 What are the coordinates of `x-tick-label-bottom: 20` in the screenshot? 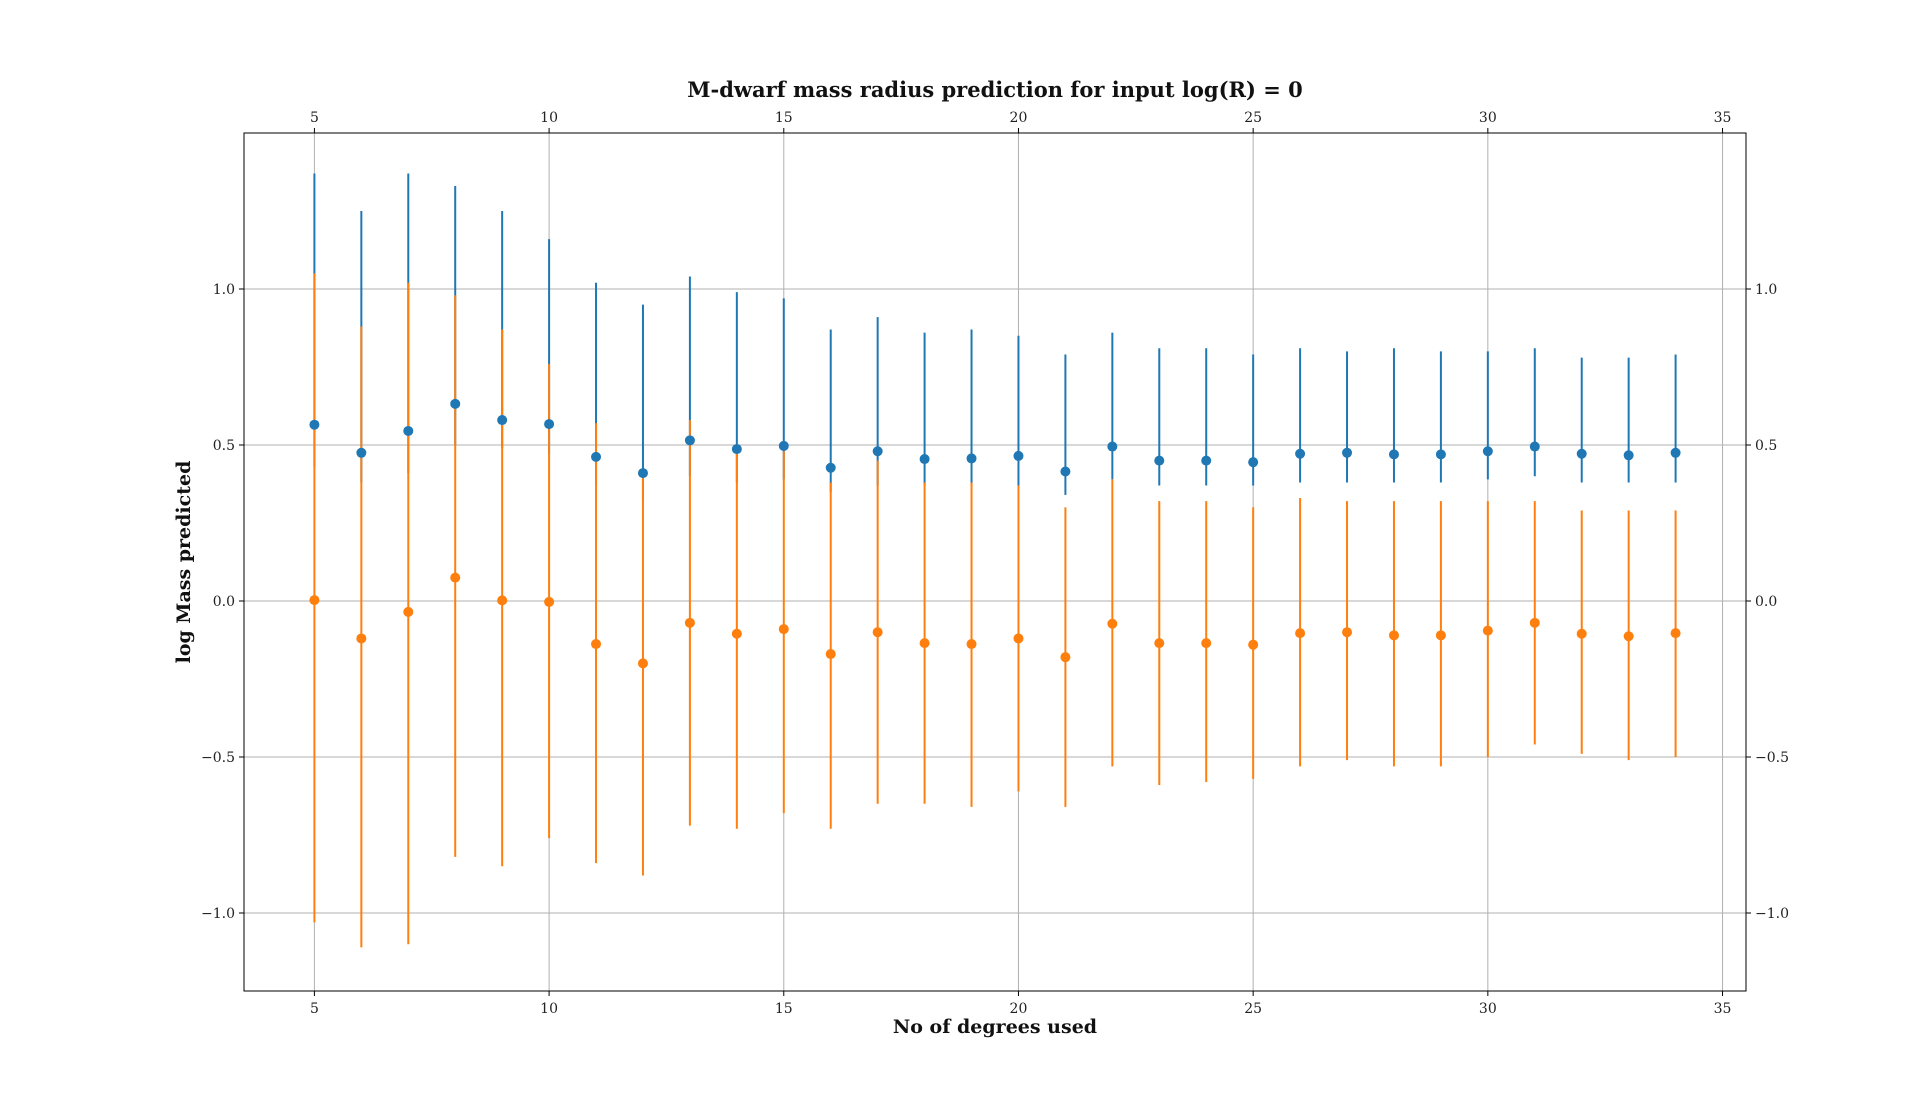 It's located at (1019, 1009).